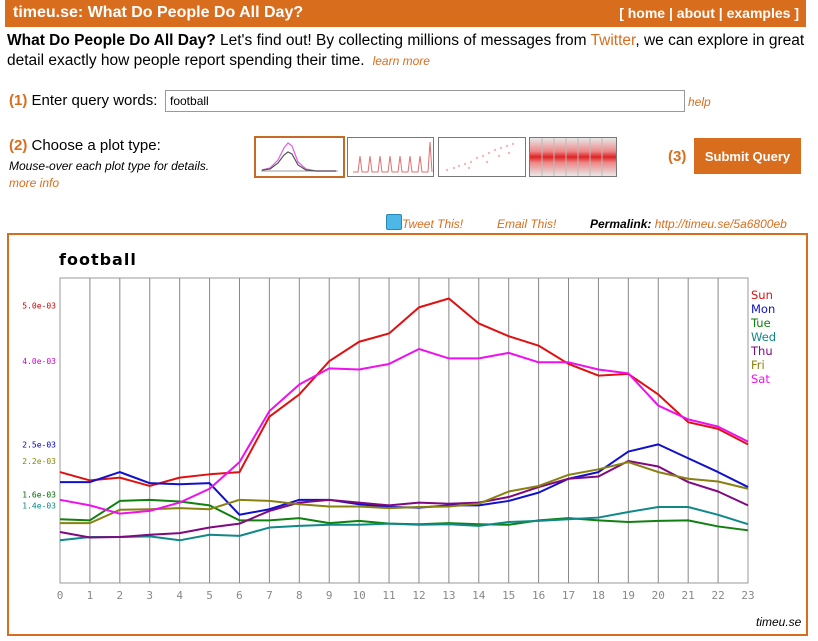 Image resolution: width=818 pixels, height=641 pixels. I want to click on nav-about-link: about, so click(695, 13).